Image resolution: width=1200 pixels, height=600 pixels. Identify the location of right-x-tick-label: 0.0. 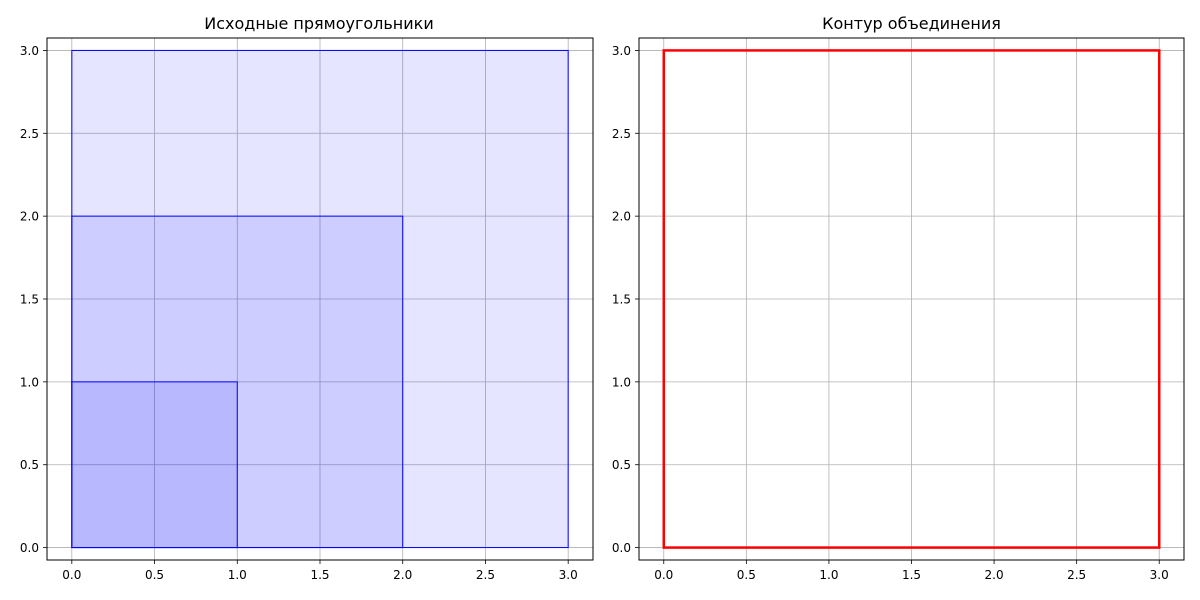
(663, 575).